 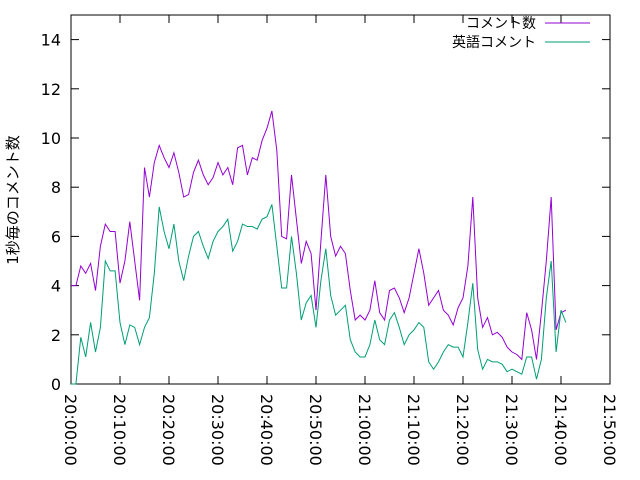 I want to click on x-tick-label: 21:50:00, so click(x=609, y=430).